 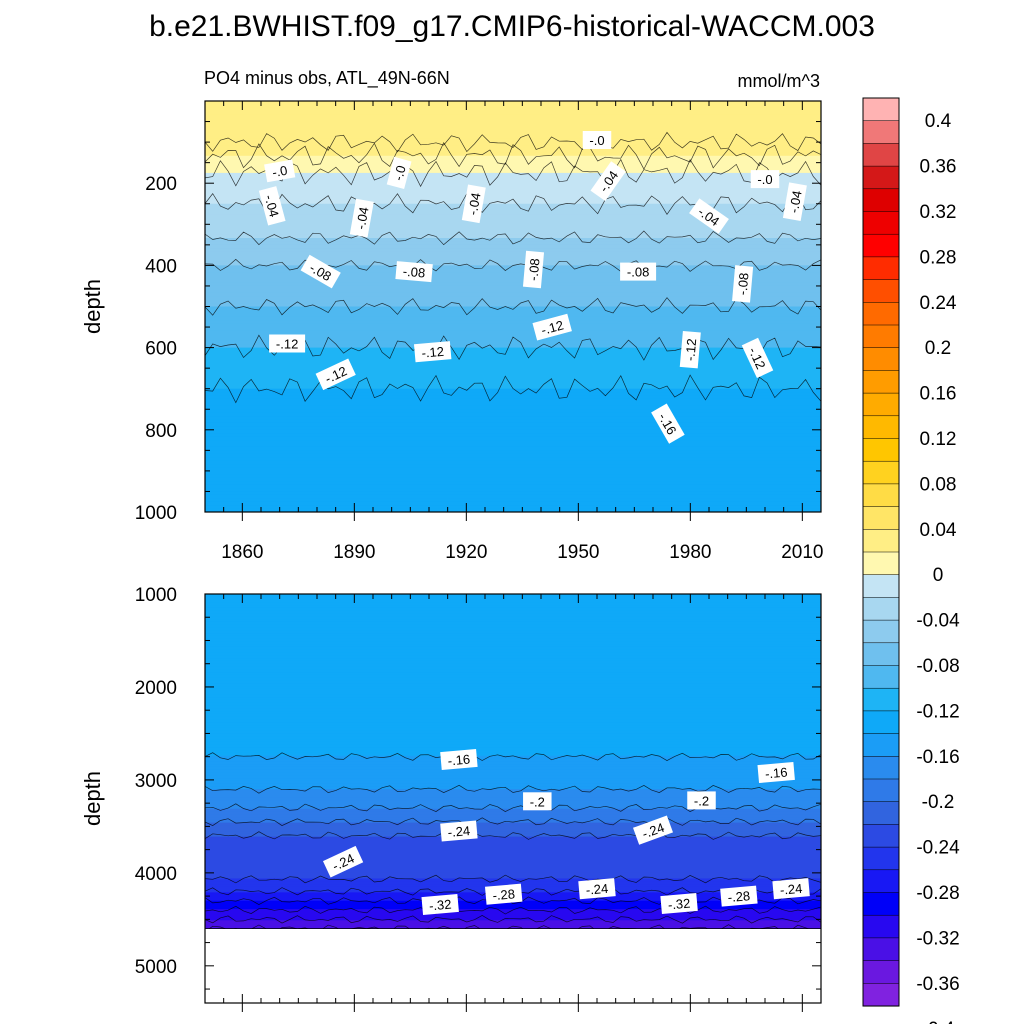 I want to click on contour-label: -.2, so click(x=701, y=800).